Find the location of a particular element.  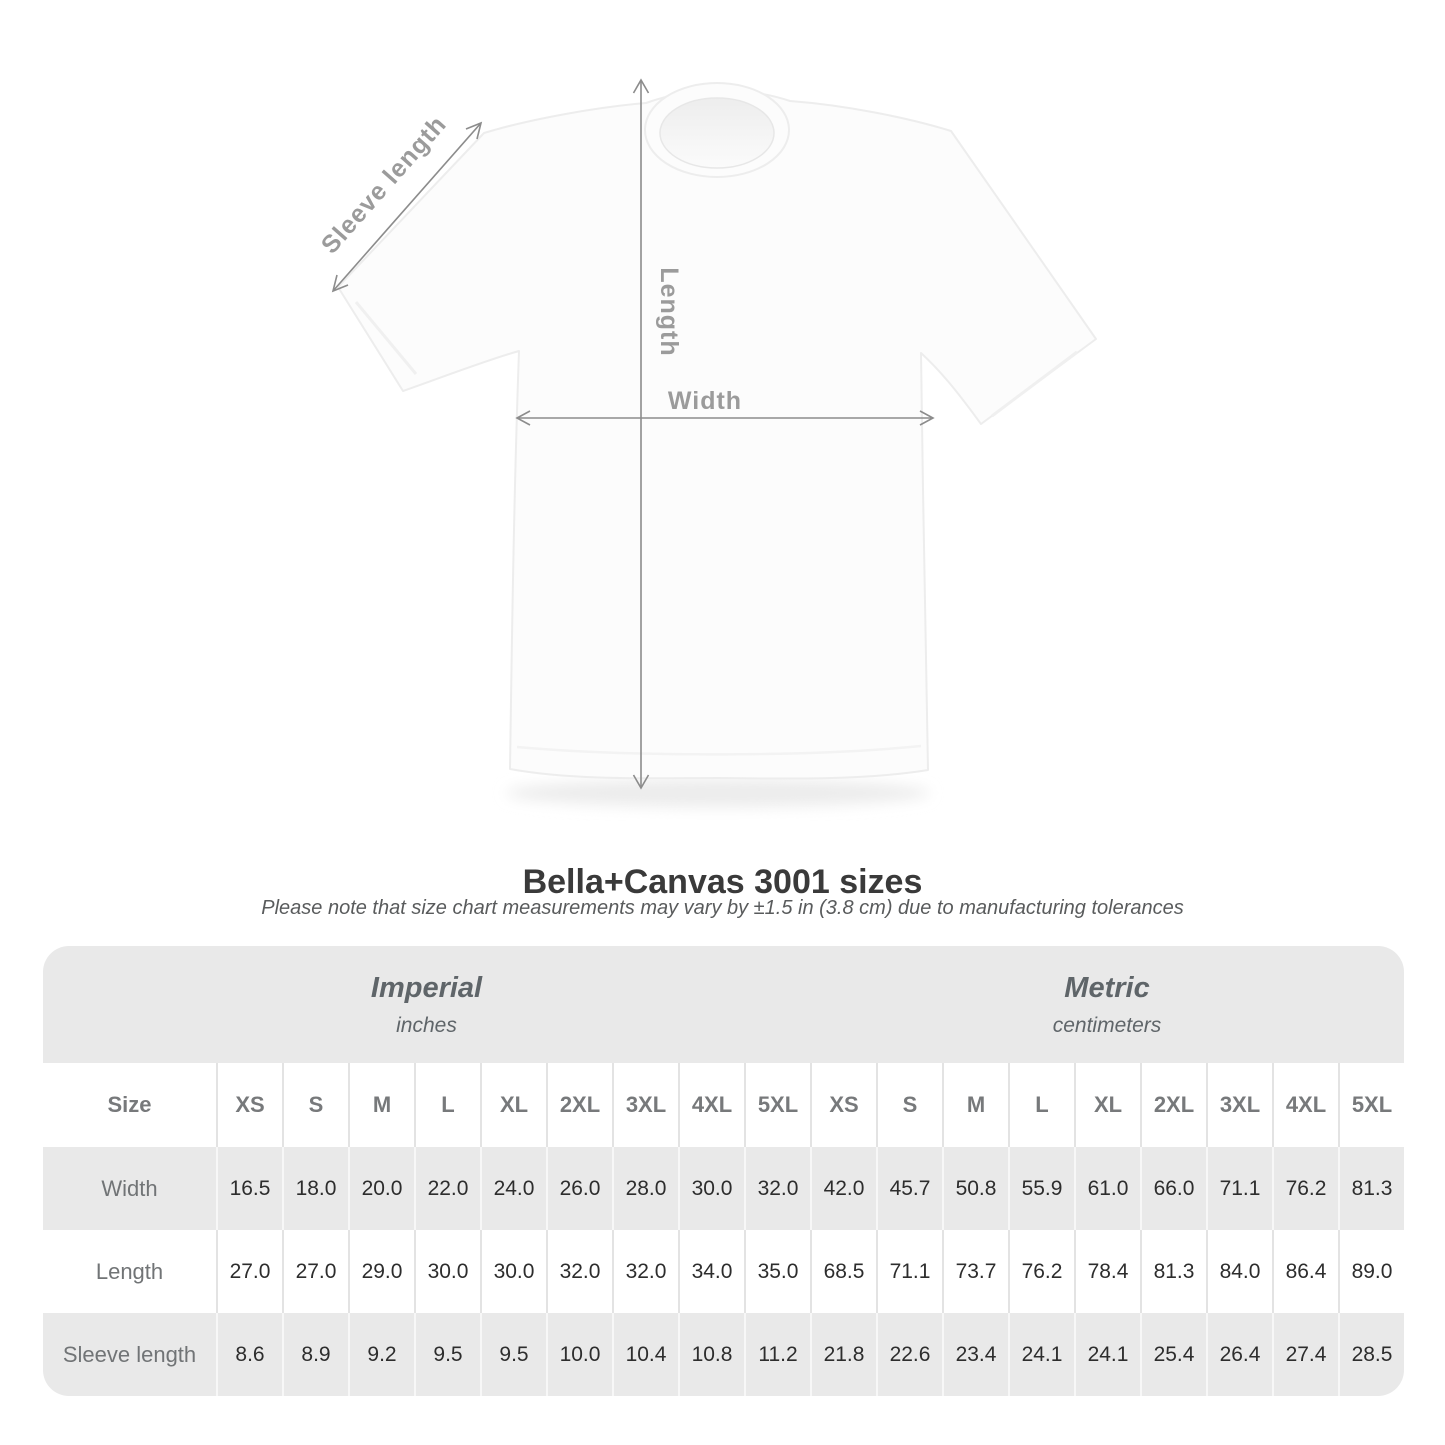

measurement-cell: 26.0 is located at coordinates (579, 1188).